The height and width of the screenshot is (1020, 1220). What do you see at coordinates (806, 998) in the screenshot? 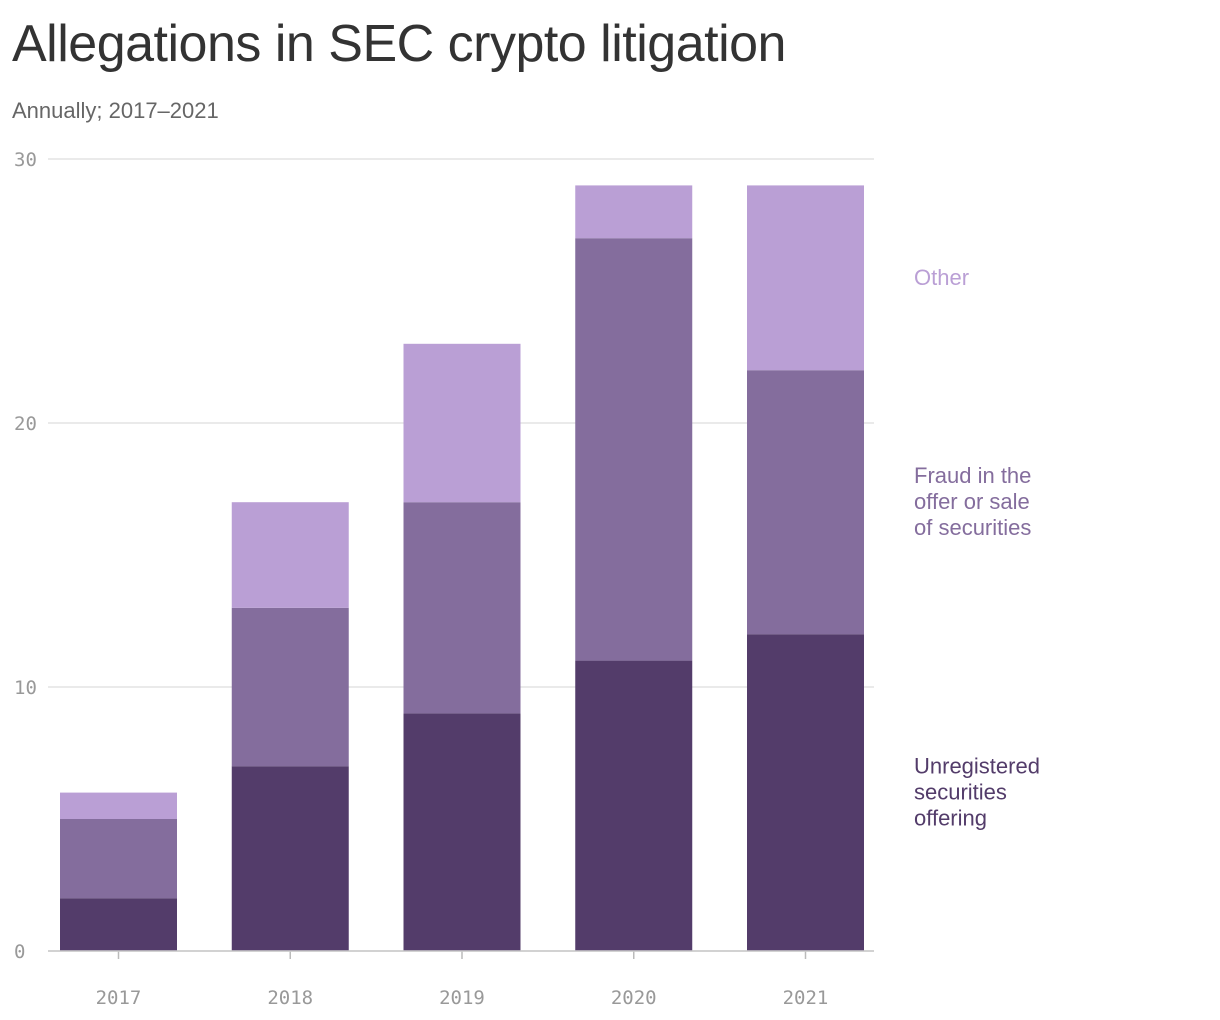
I see `x-tick-label-2021: 2021` at bounding box center [806, 998].